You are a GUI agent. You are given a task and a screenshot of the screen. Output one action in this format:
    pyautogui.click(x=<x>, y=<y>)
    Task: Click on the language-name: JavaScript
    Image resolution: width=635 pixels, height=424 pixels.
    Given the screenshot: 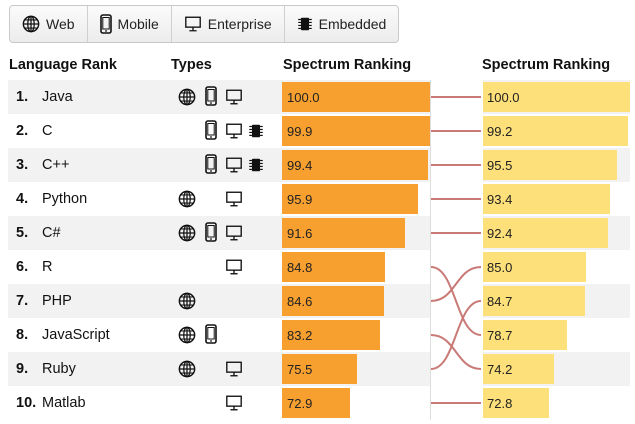 What is the action you would take?
    pyautogui.click(x=76, y=335)
    